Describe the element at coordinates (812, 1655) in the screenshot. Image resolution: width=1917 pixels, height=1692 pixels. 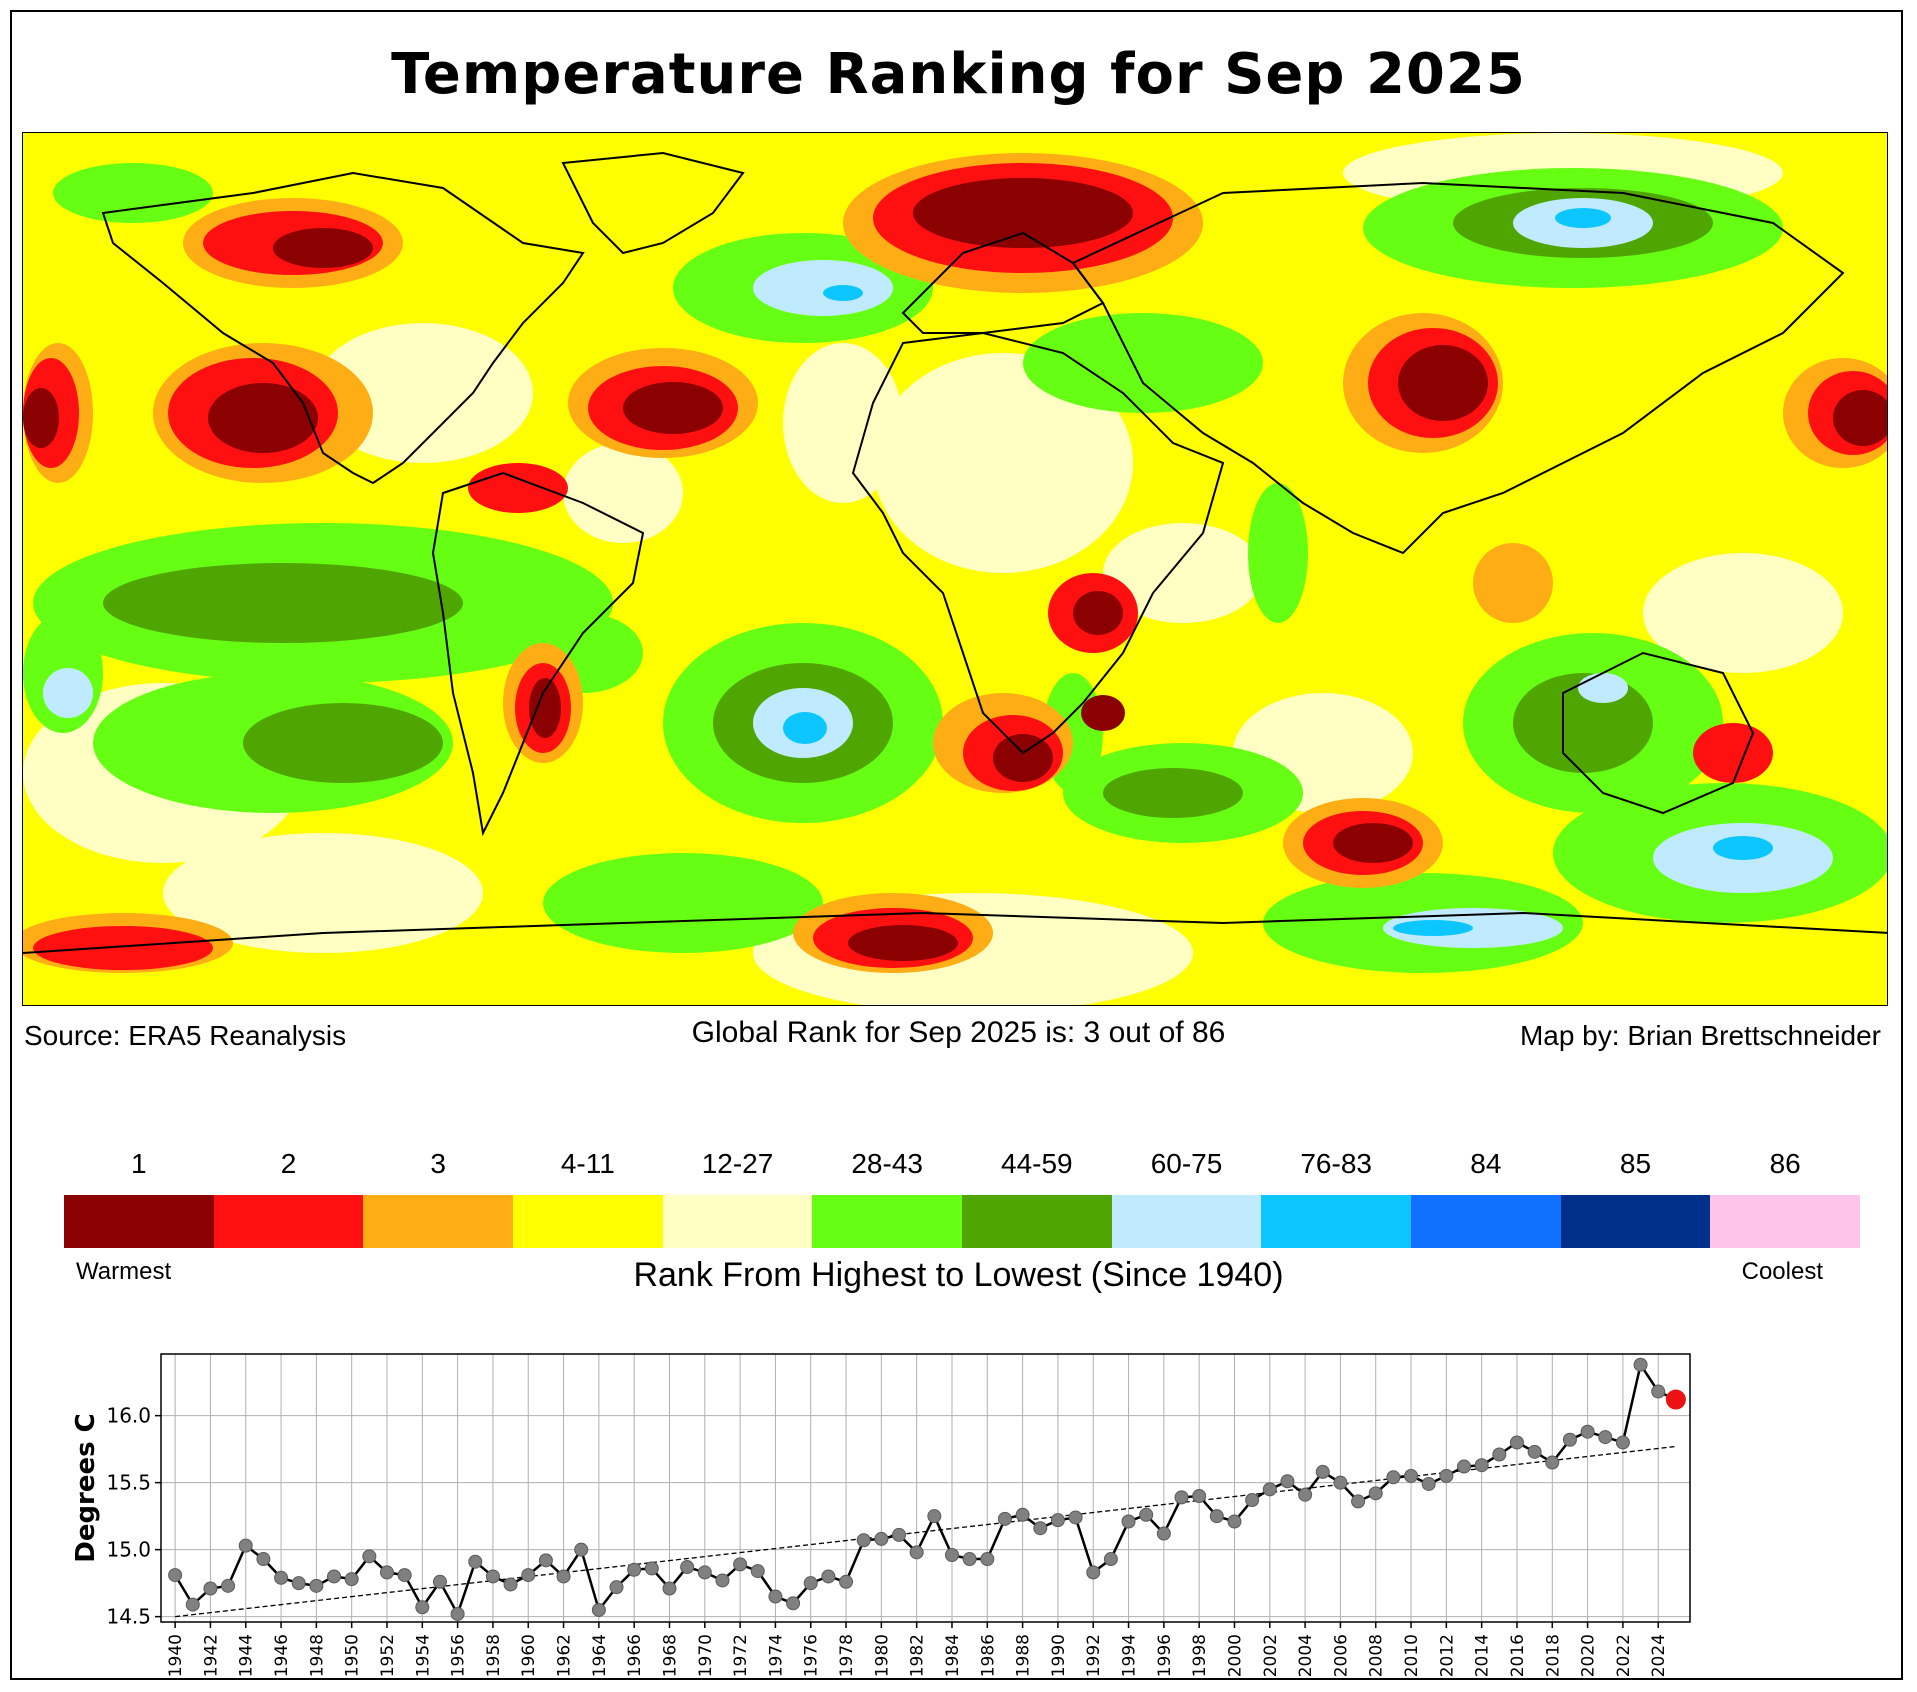
I see `x-tick-label: 1976` at that location.